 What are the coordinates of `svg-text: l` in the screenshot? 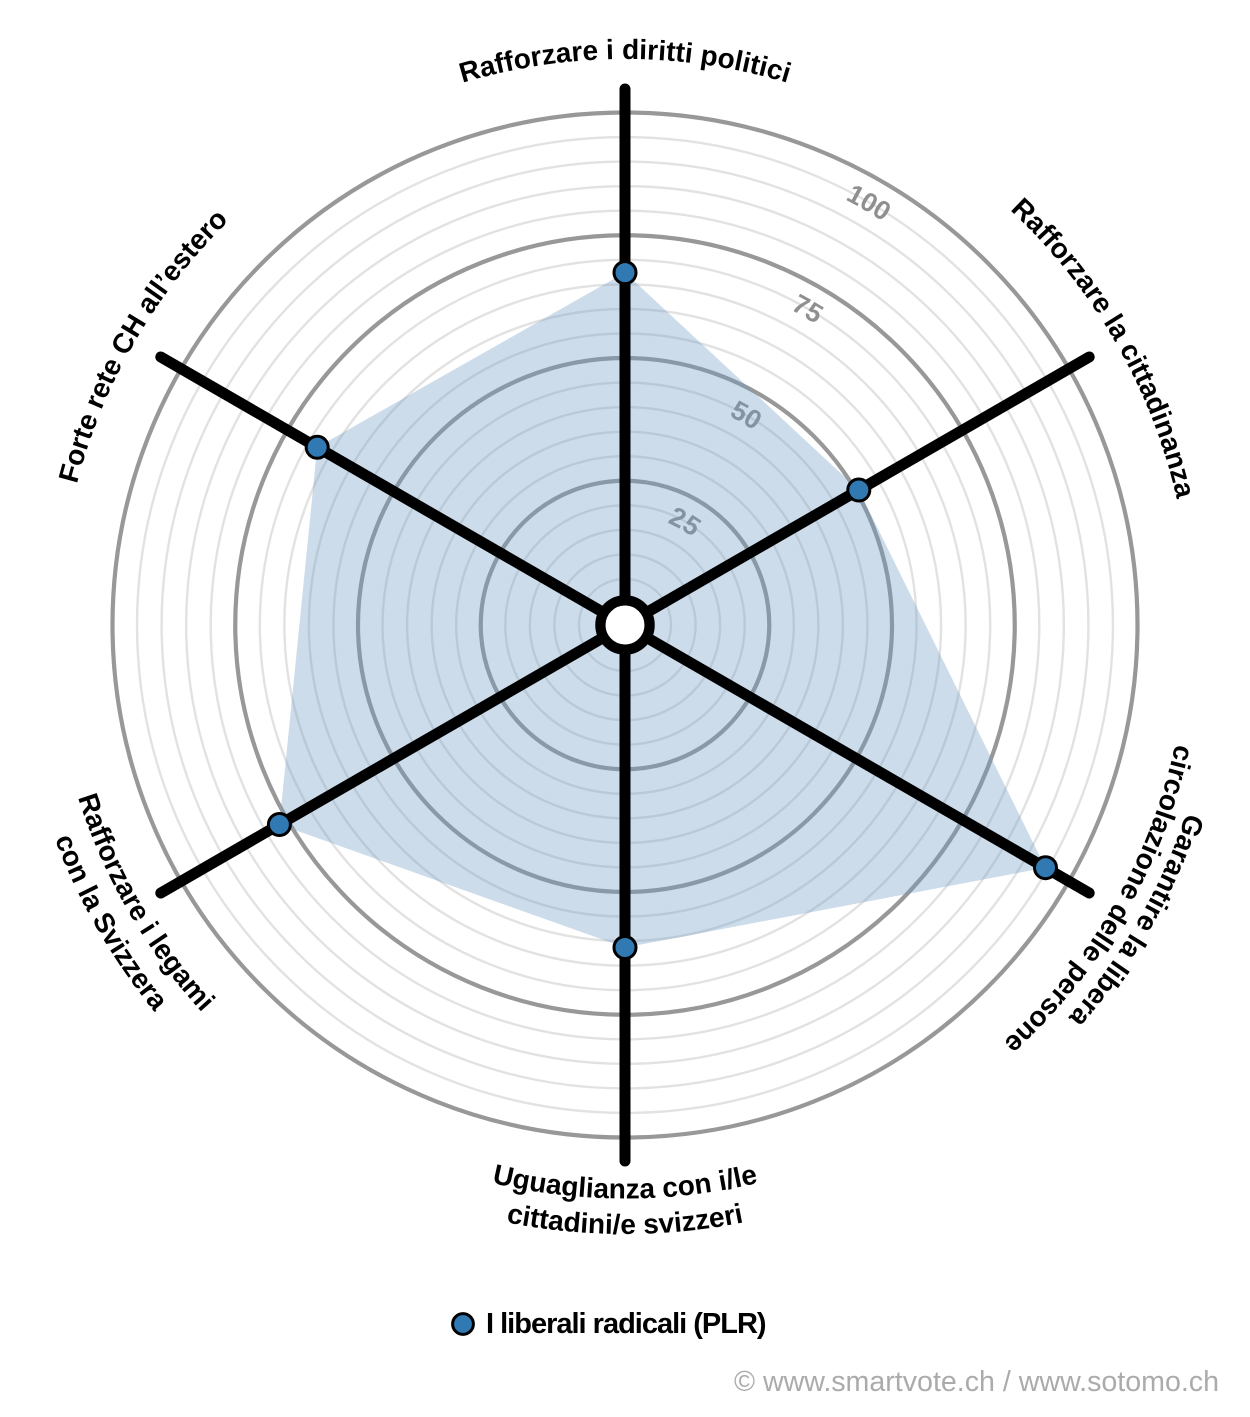 It's located at (582, 1188).